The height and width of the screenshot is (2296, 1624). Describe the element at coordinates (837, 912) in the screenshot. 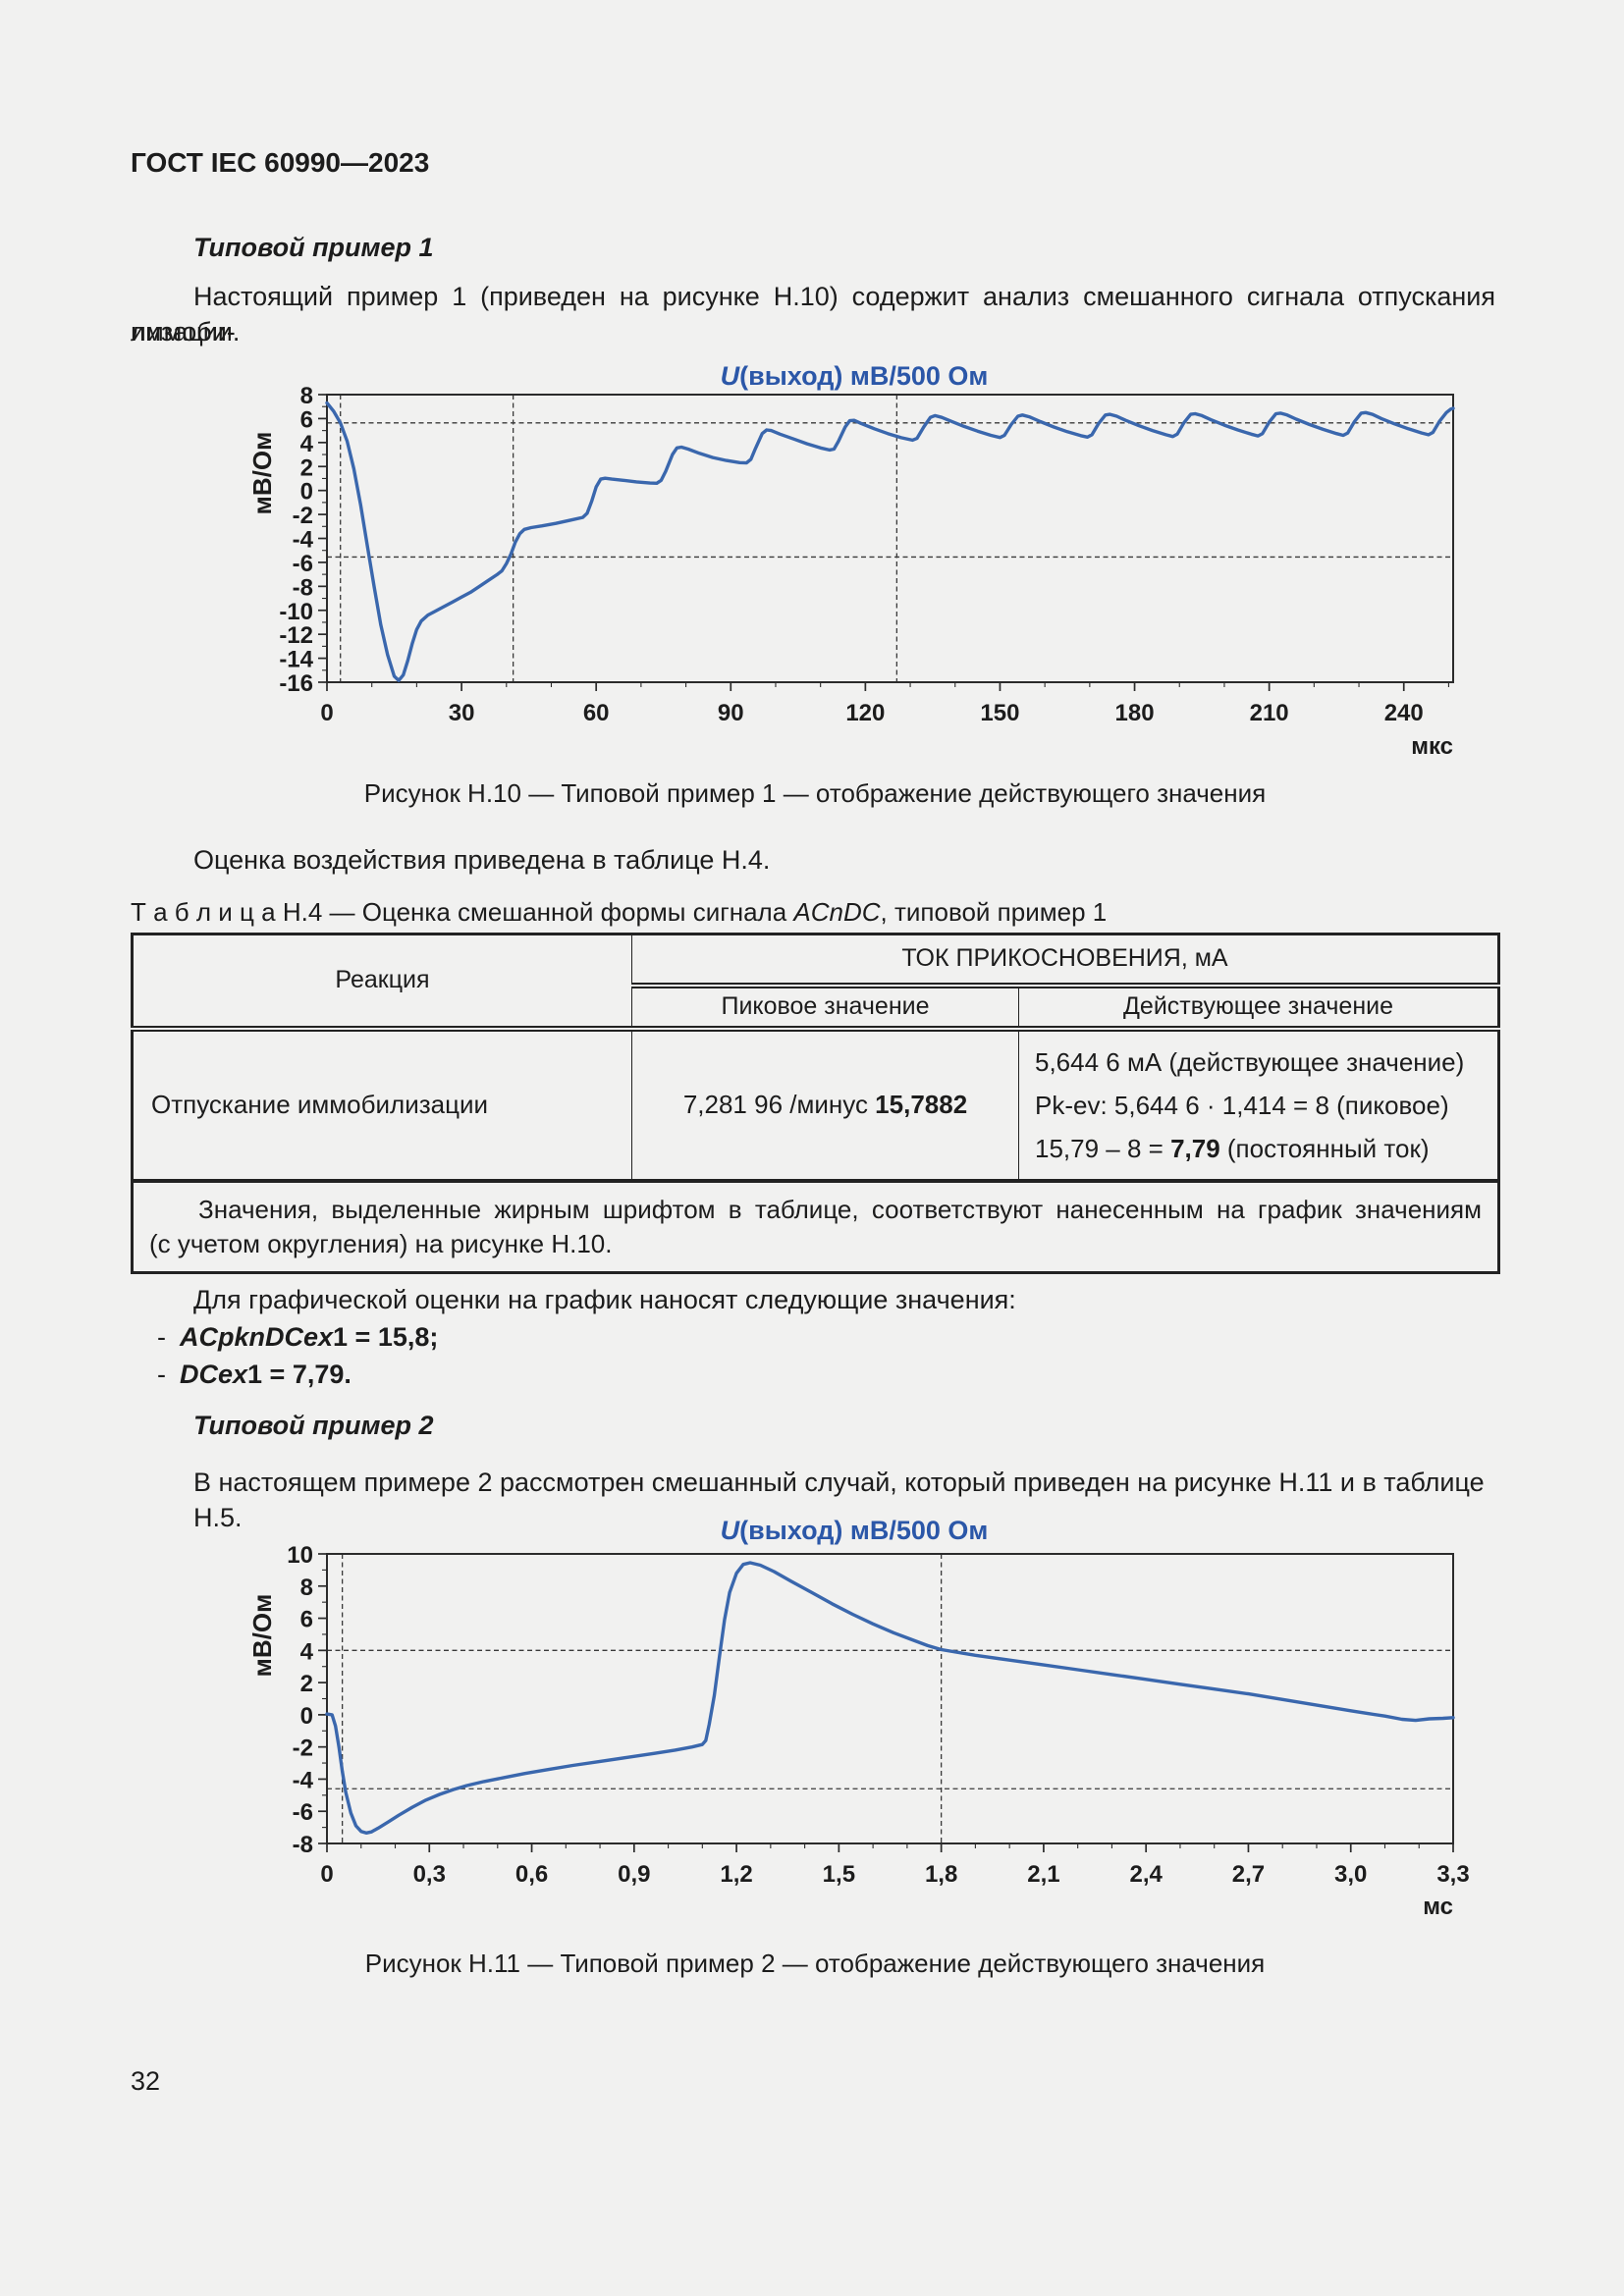

I see `table-title-signal-name: ACnDC` at that location.